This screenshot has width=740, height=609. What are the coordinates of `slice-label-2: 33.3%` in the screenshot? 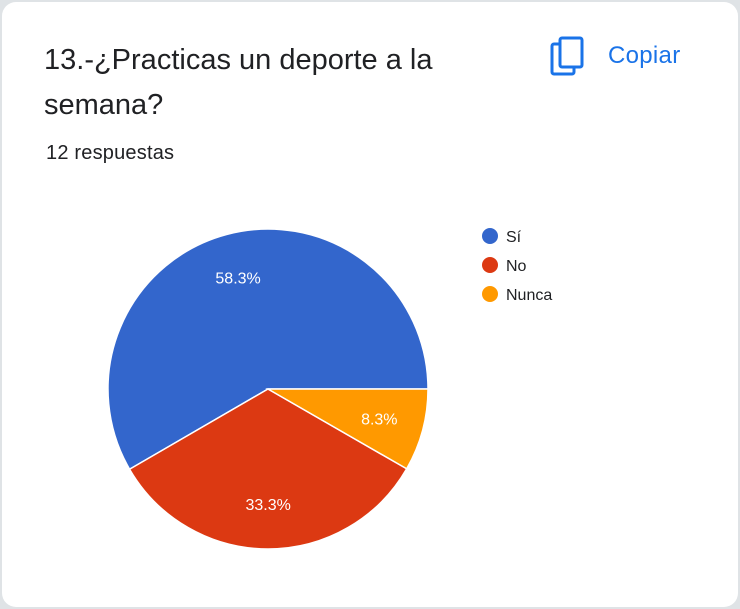 It's located at (267, 505).